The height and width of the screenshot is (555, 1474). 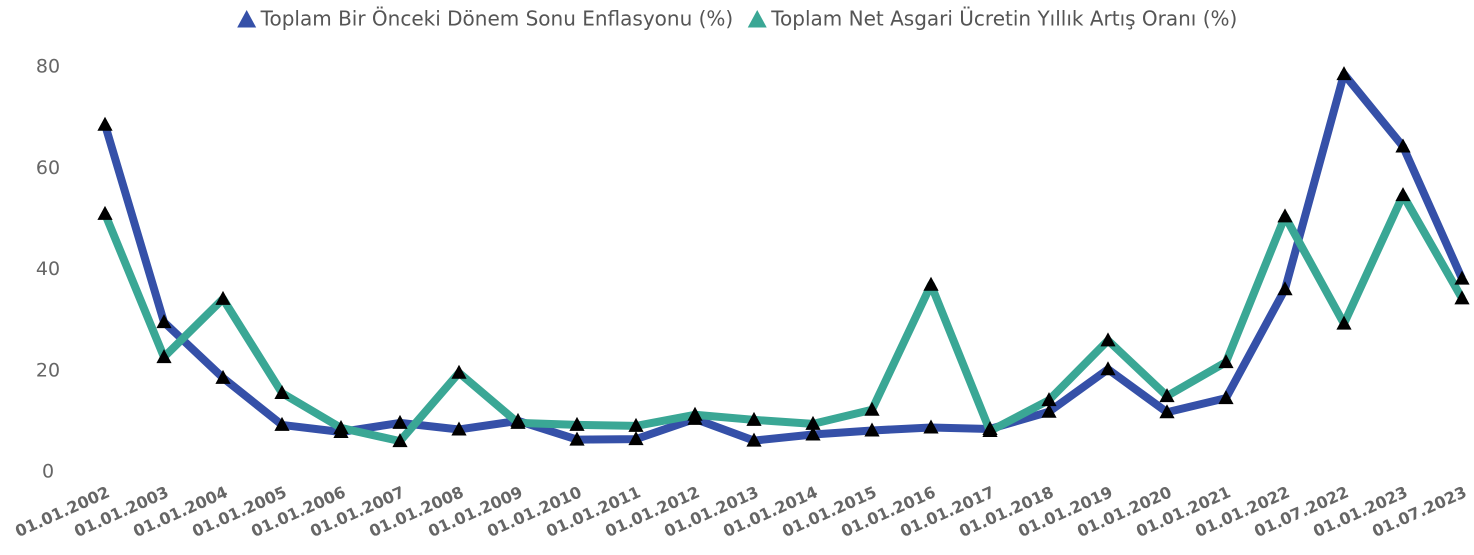 What do you see at coordinates (48, 370) in the screenshot?
I see `y-tick-label: 20` at bounding box center [48, 370].